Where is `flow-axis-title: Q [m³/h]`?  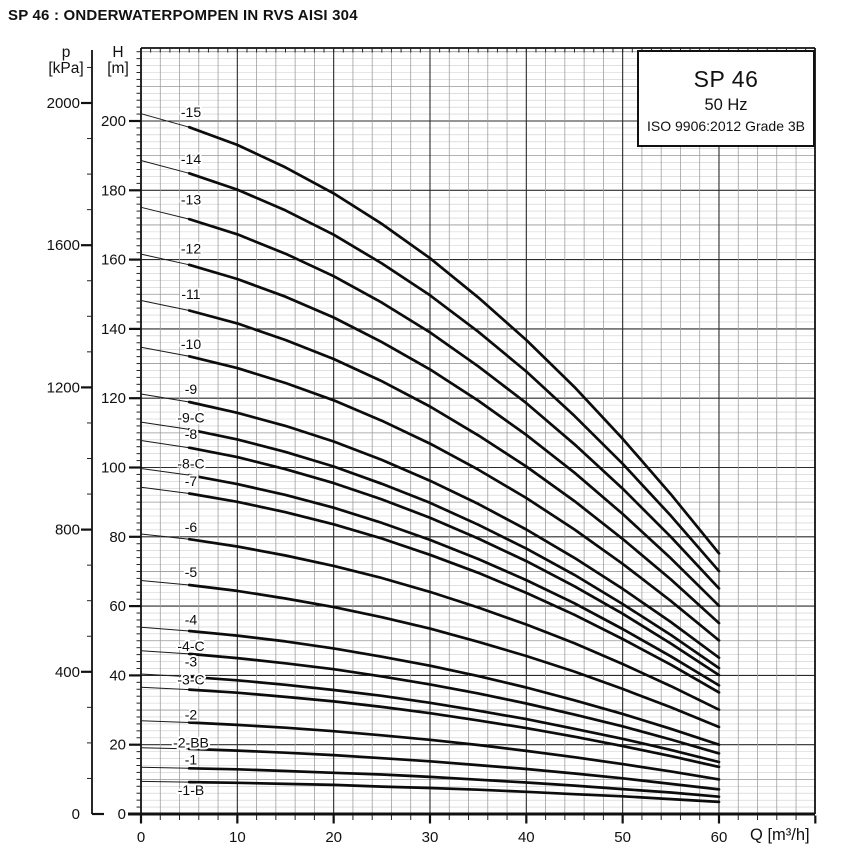
flow-axis-title: Q [m³/h] is located at coordinates (780, 835).